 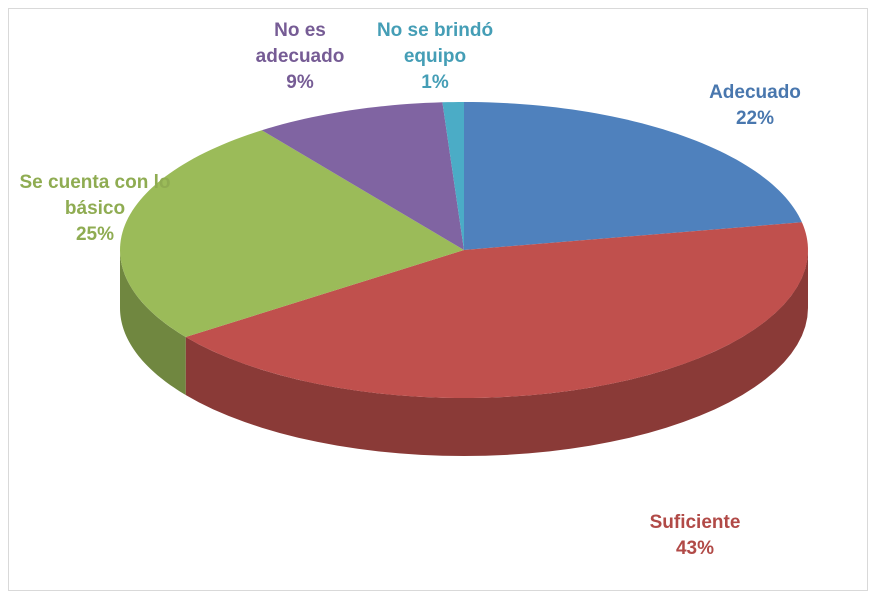 What do you see at coordinates (95, 195) in the screenshot?
I see `category-label: Se cuenta con lo básico` at bounding box center [95, 195].